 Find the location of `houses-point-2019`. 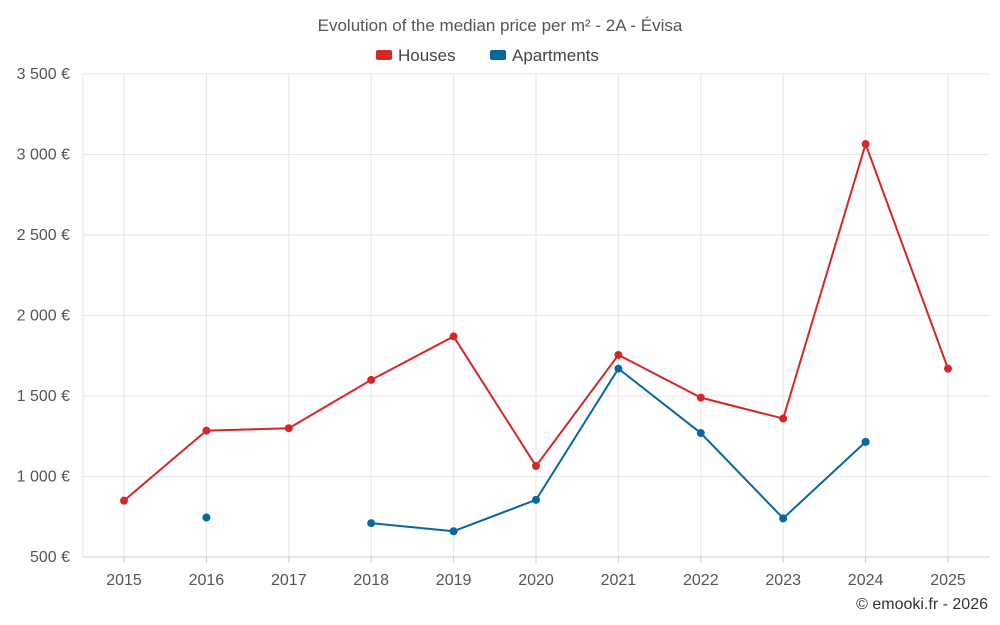

houses-point-2019 is located at coordinates (453, 336).